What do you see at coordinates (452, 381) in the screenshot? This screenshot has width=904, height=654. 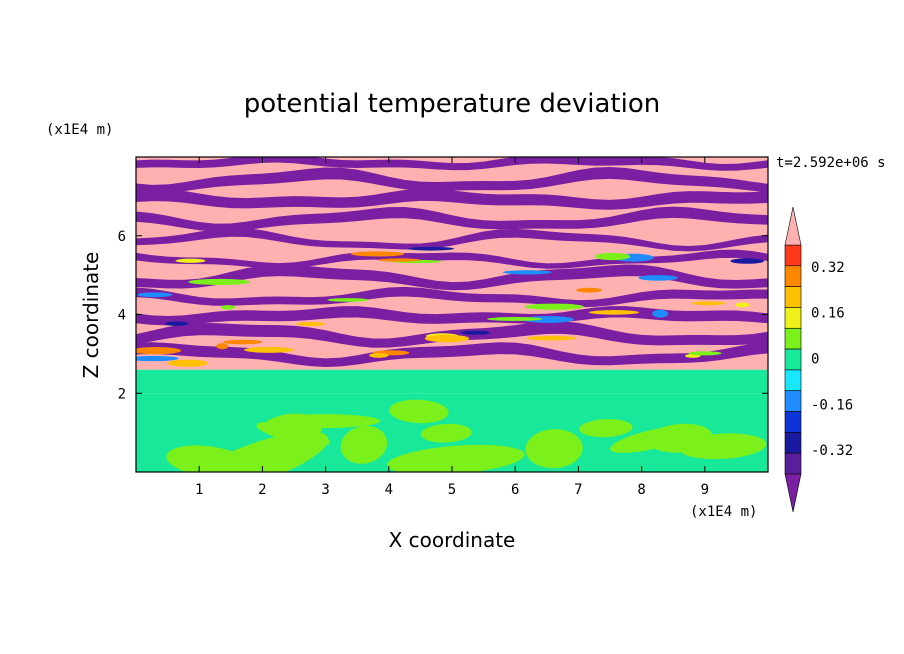 I see `transition-layer` at bounding box center [452, 381].